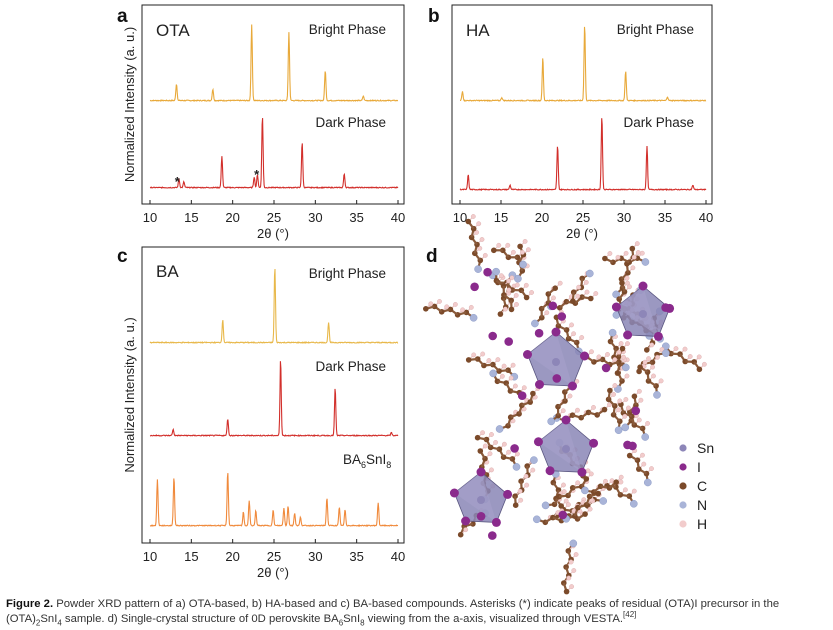  What do you see at coordinates (432, 256) in the screenshot?
I see `panel-letter: d` at bounding box center [432, 256].